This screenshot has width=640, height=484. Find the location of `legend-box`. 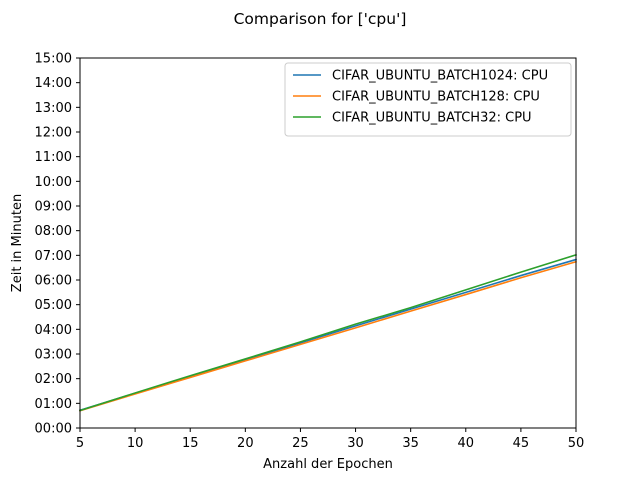

legend-box is located at coordinates (428, 99).